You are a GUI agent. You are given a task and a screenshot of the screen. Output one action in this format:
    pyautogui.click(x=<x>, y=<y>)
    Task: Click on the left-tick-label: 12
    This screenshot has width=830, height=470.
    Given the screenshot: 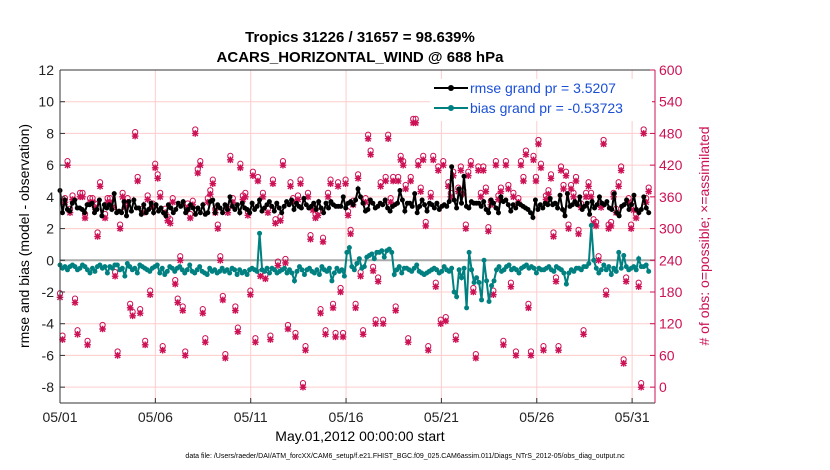 What is the action you would take?
    pyautogui.click(x=46, y=70)
    